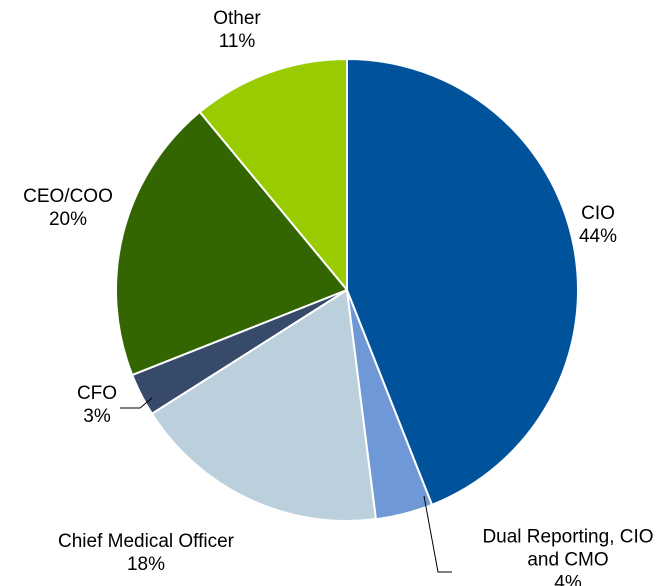  What do you see at coordinates (598, 225) in the screenshot?
I see `slice-label: CIO 44%` at bounding box center [598, 225].